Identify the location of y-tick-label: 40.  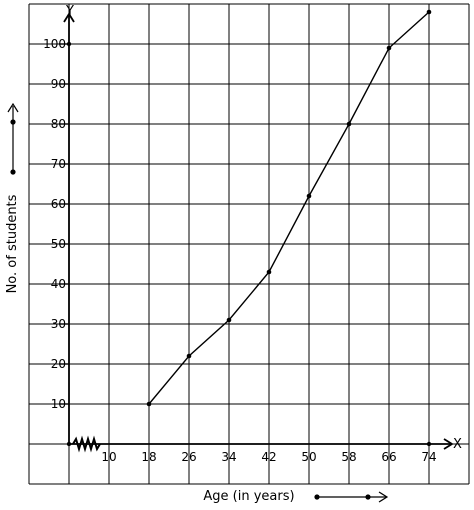
(58, 284).